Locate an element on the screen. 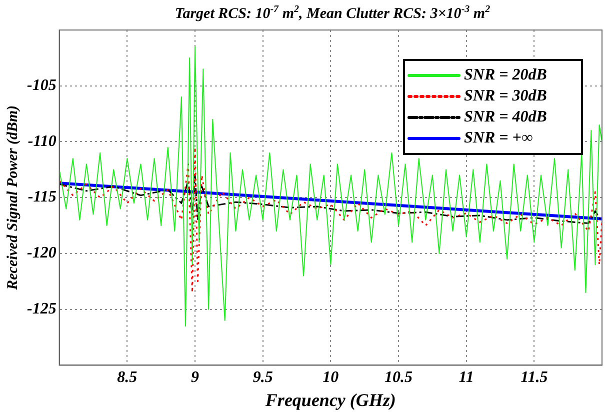 Image resolution: width=605 pixels, height=414 pixels. x-tick-label: 11.5 is located at coordinates (534, 377).